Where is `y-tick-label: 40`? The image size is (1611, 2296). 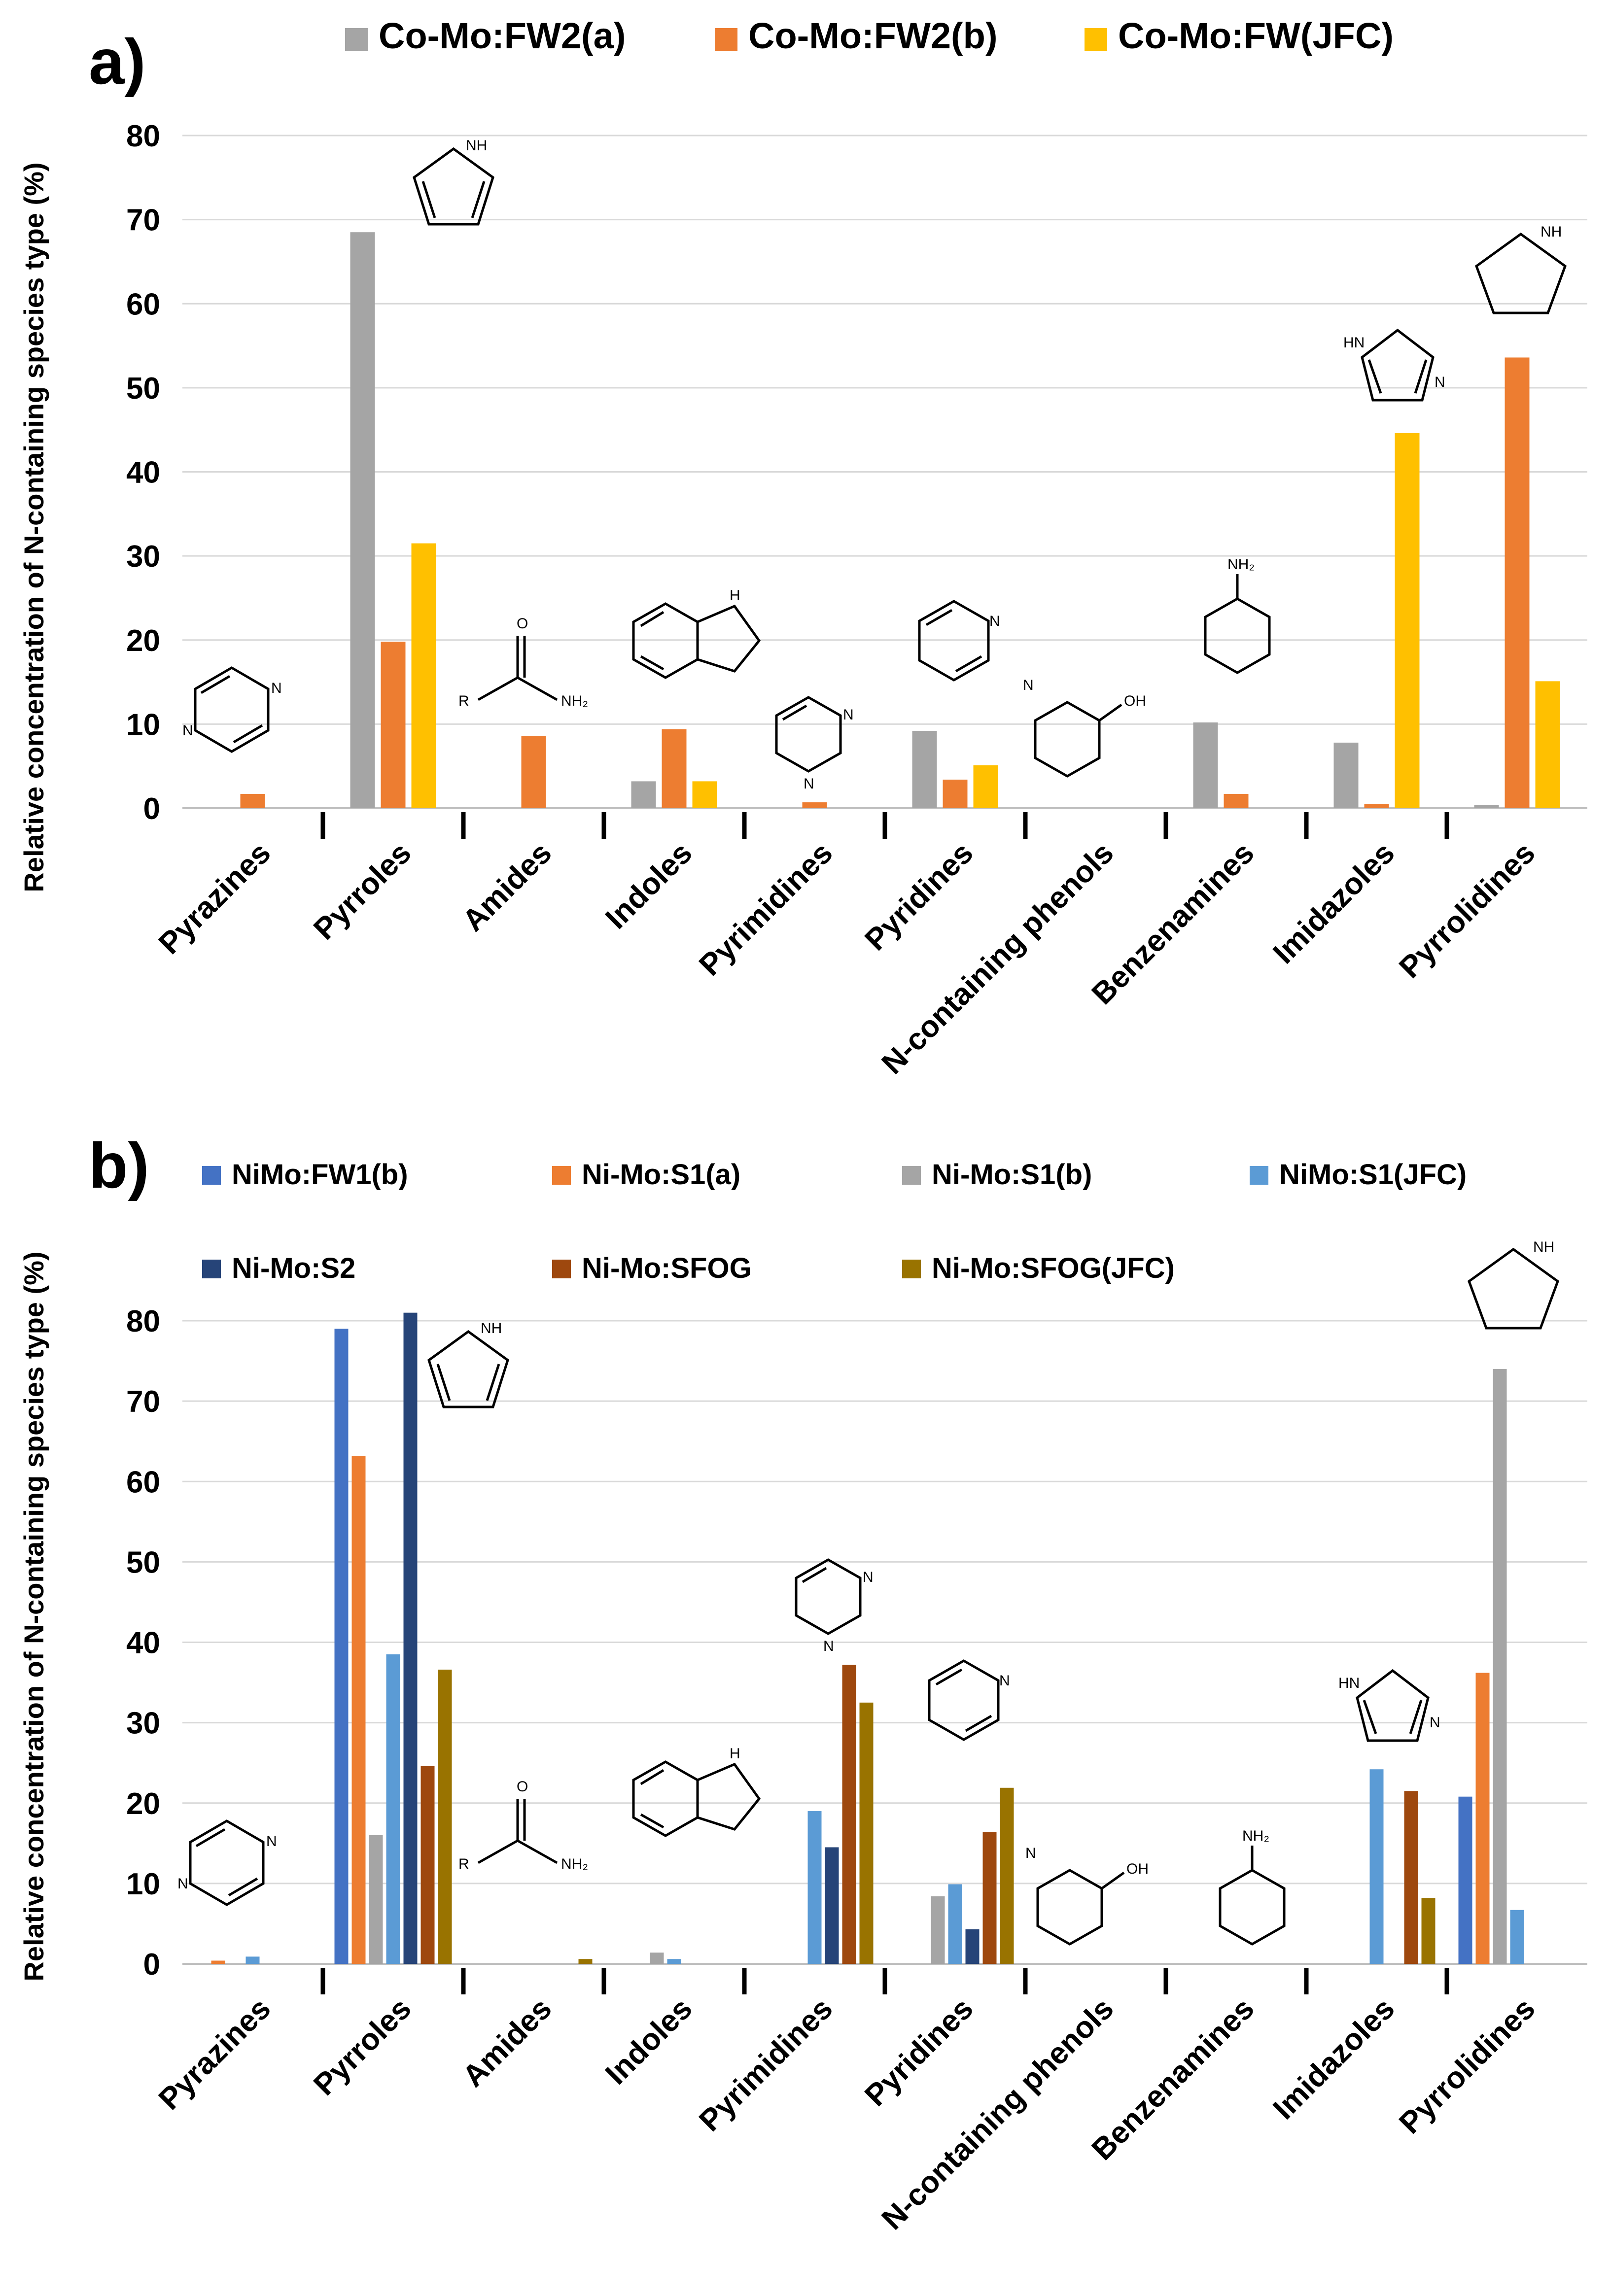
y-tick-label: 40 is located at coordinates (143, 1643).